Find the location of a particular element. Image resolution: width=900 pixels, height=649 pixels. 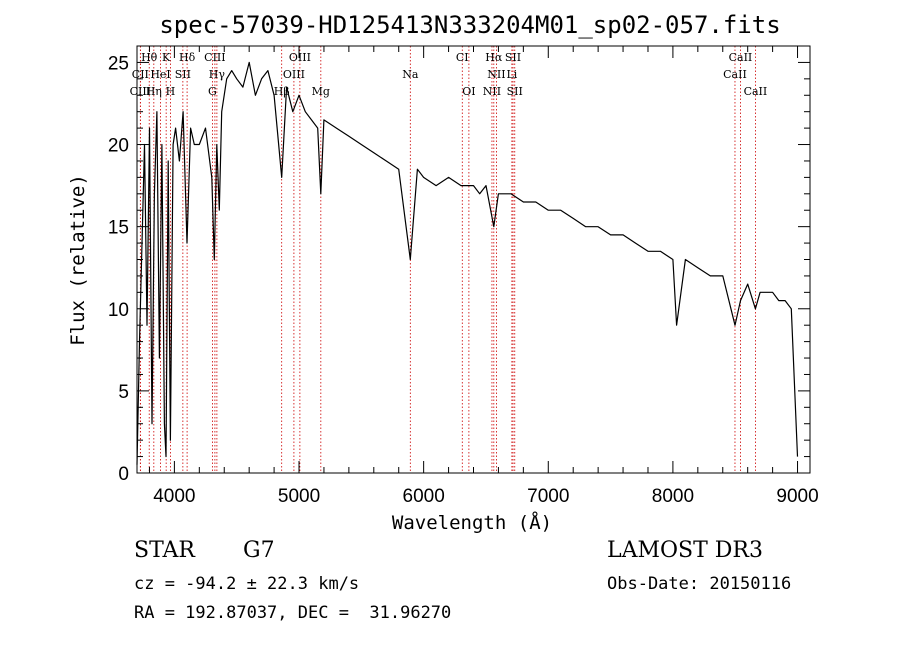

line-label: Hα is located at coordinates (494, 57).